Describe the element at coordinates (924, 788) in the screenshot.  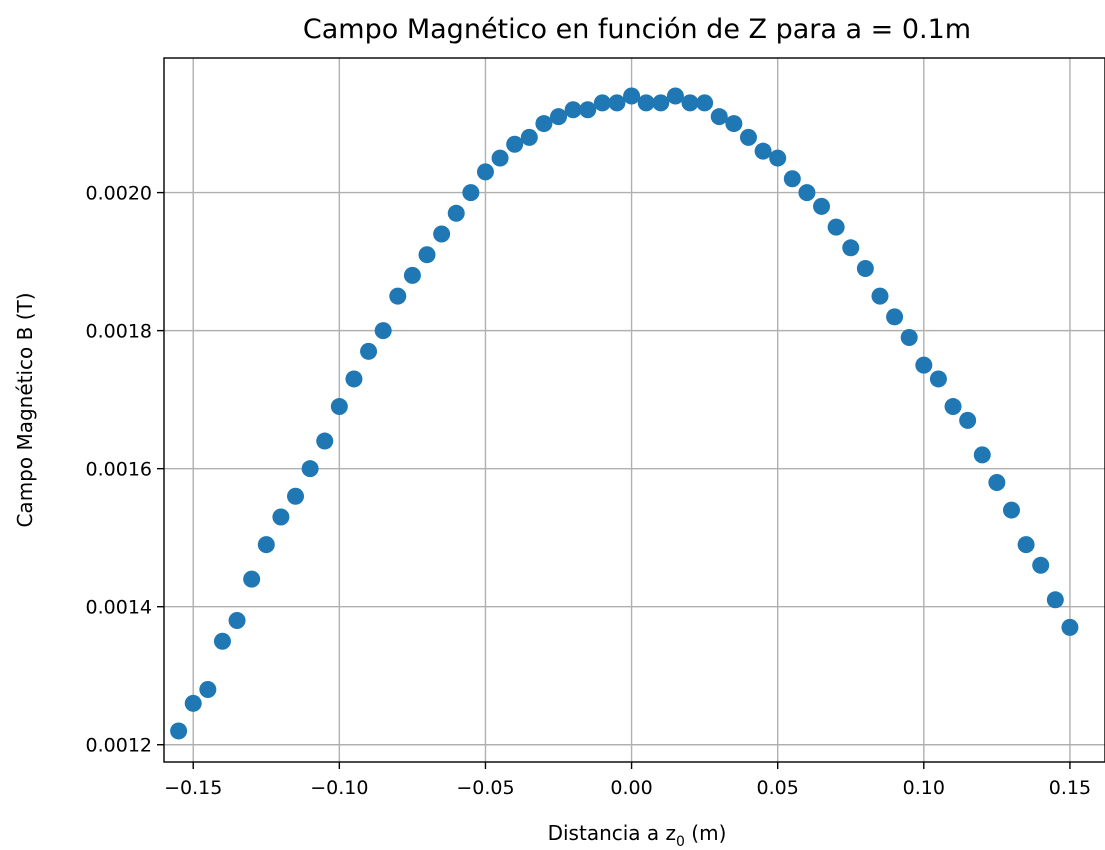
I see `x-tick-label: 0.10` at that location.